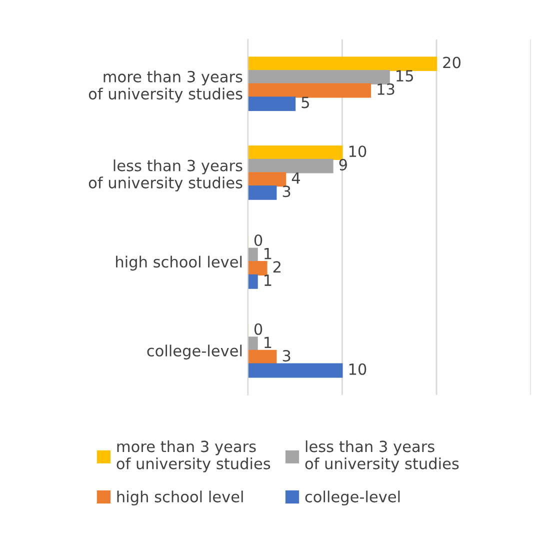  I want to click on y-tick-label: college-level, so click(194, 352).